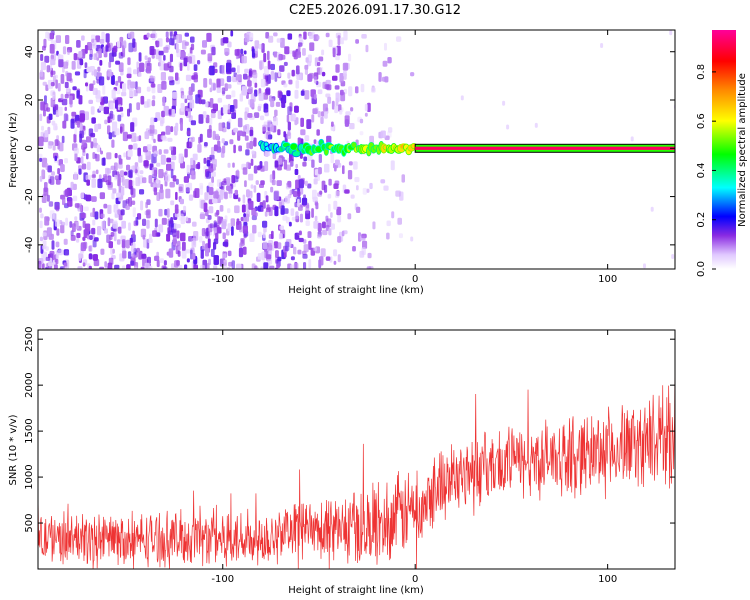 Image resolution: width=750 pixels, height=600 pixels. Describe the element at coordinates (701, 170) in the screenshot. I see `colorbar-tick-label: 0.4` at that location.